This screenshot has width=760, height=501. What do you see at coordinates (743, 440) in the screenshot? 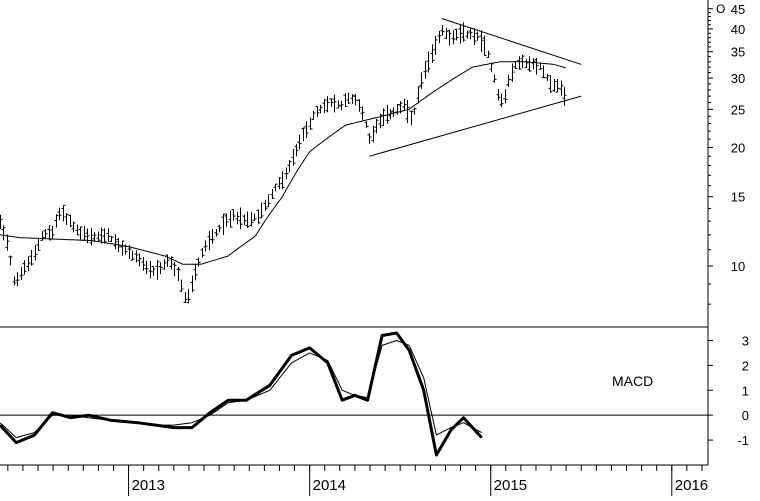
I see `macd-tick-label: -1` at bounding box center [743, 440].